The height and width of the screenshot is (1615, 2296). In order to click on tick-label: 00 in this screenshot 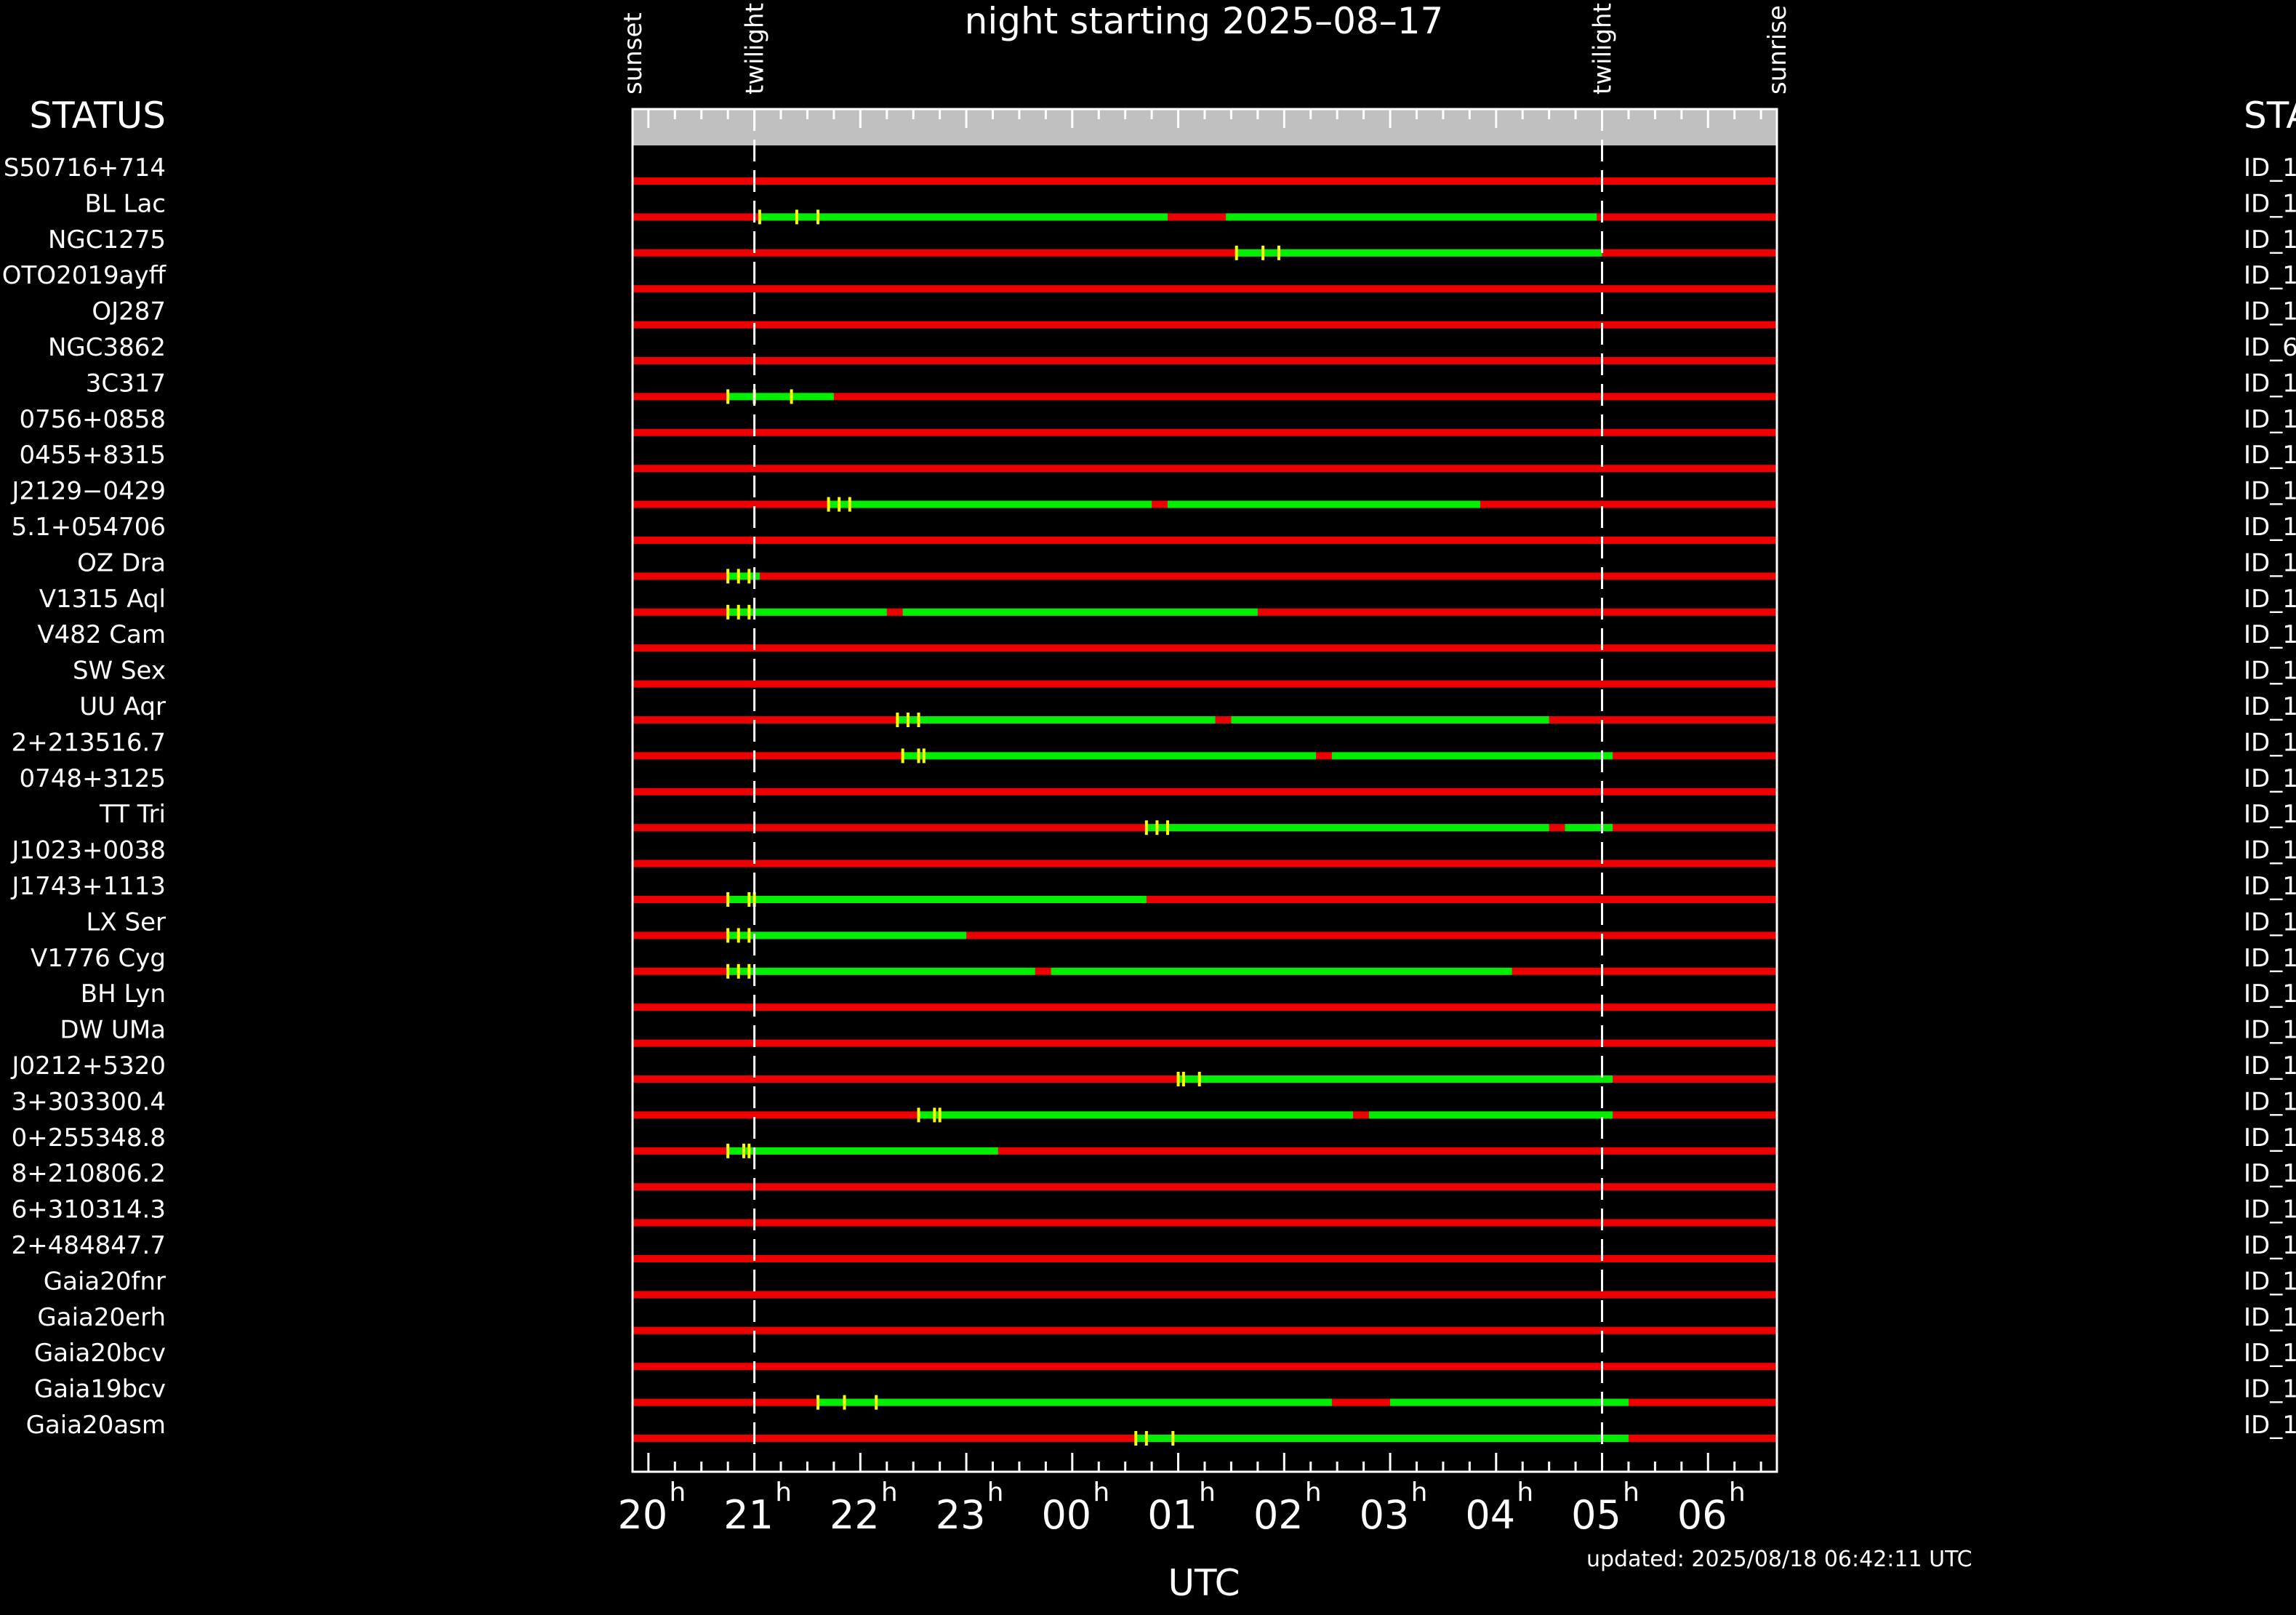, I will do `click(1066, 1515)`.